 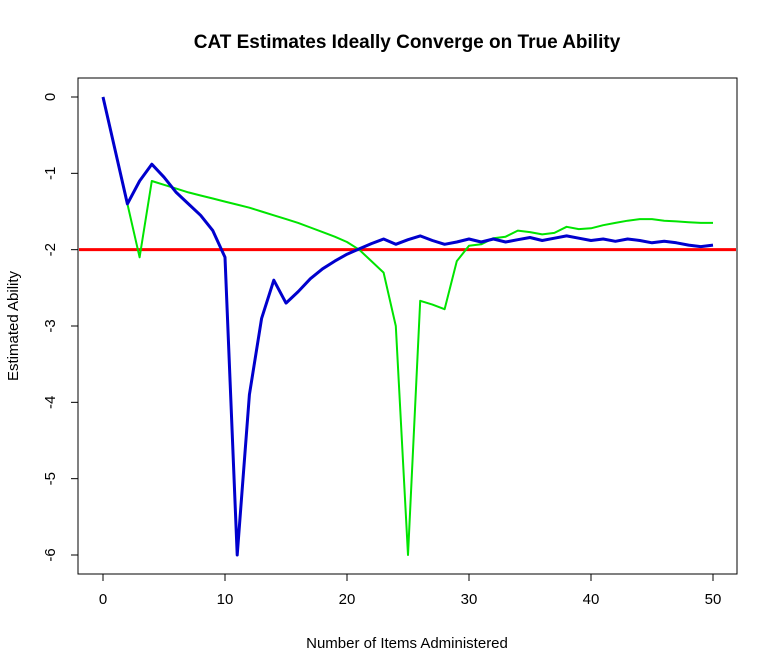 What do you see at coordinates (50, 402) in the screenshot?
I see `y-tick-label: -4` at bounding box center [50, 402].